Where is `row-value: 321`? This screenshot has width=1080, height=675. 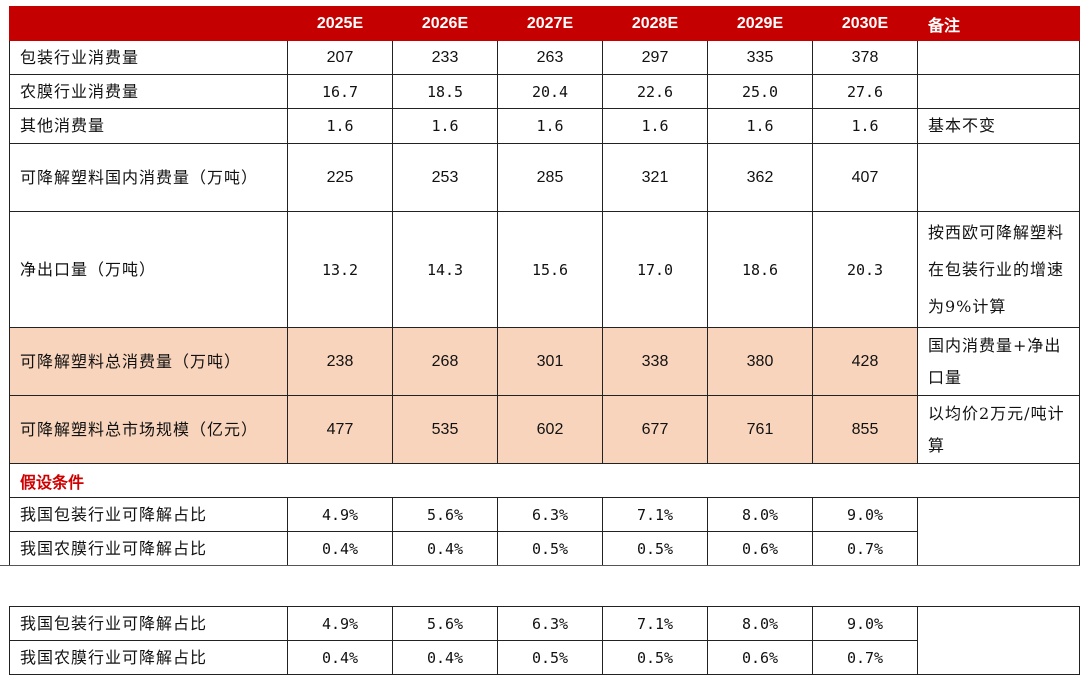 row-value: 321 is located at coordinates (655, 177).